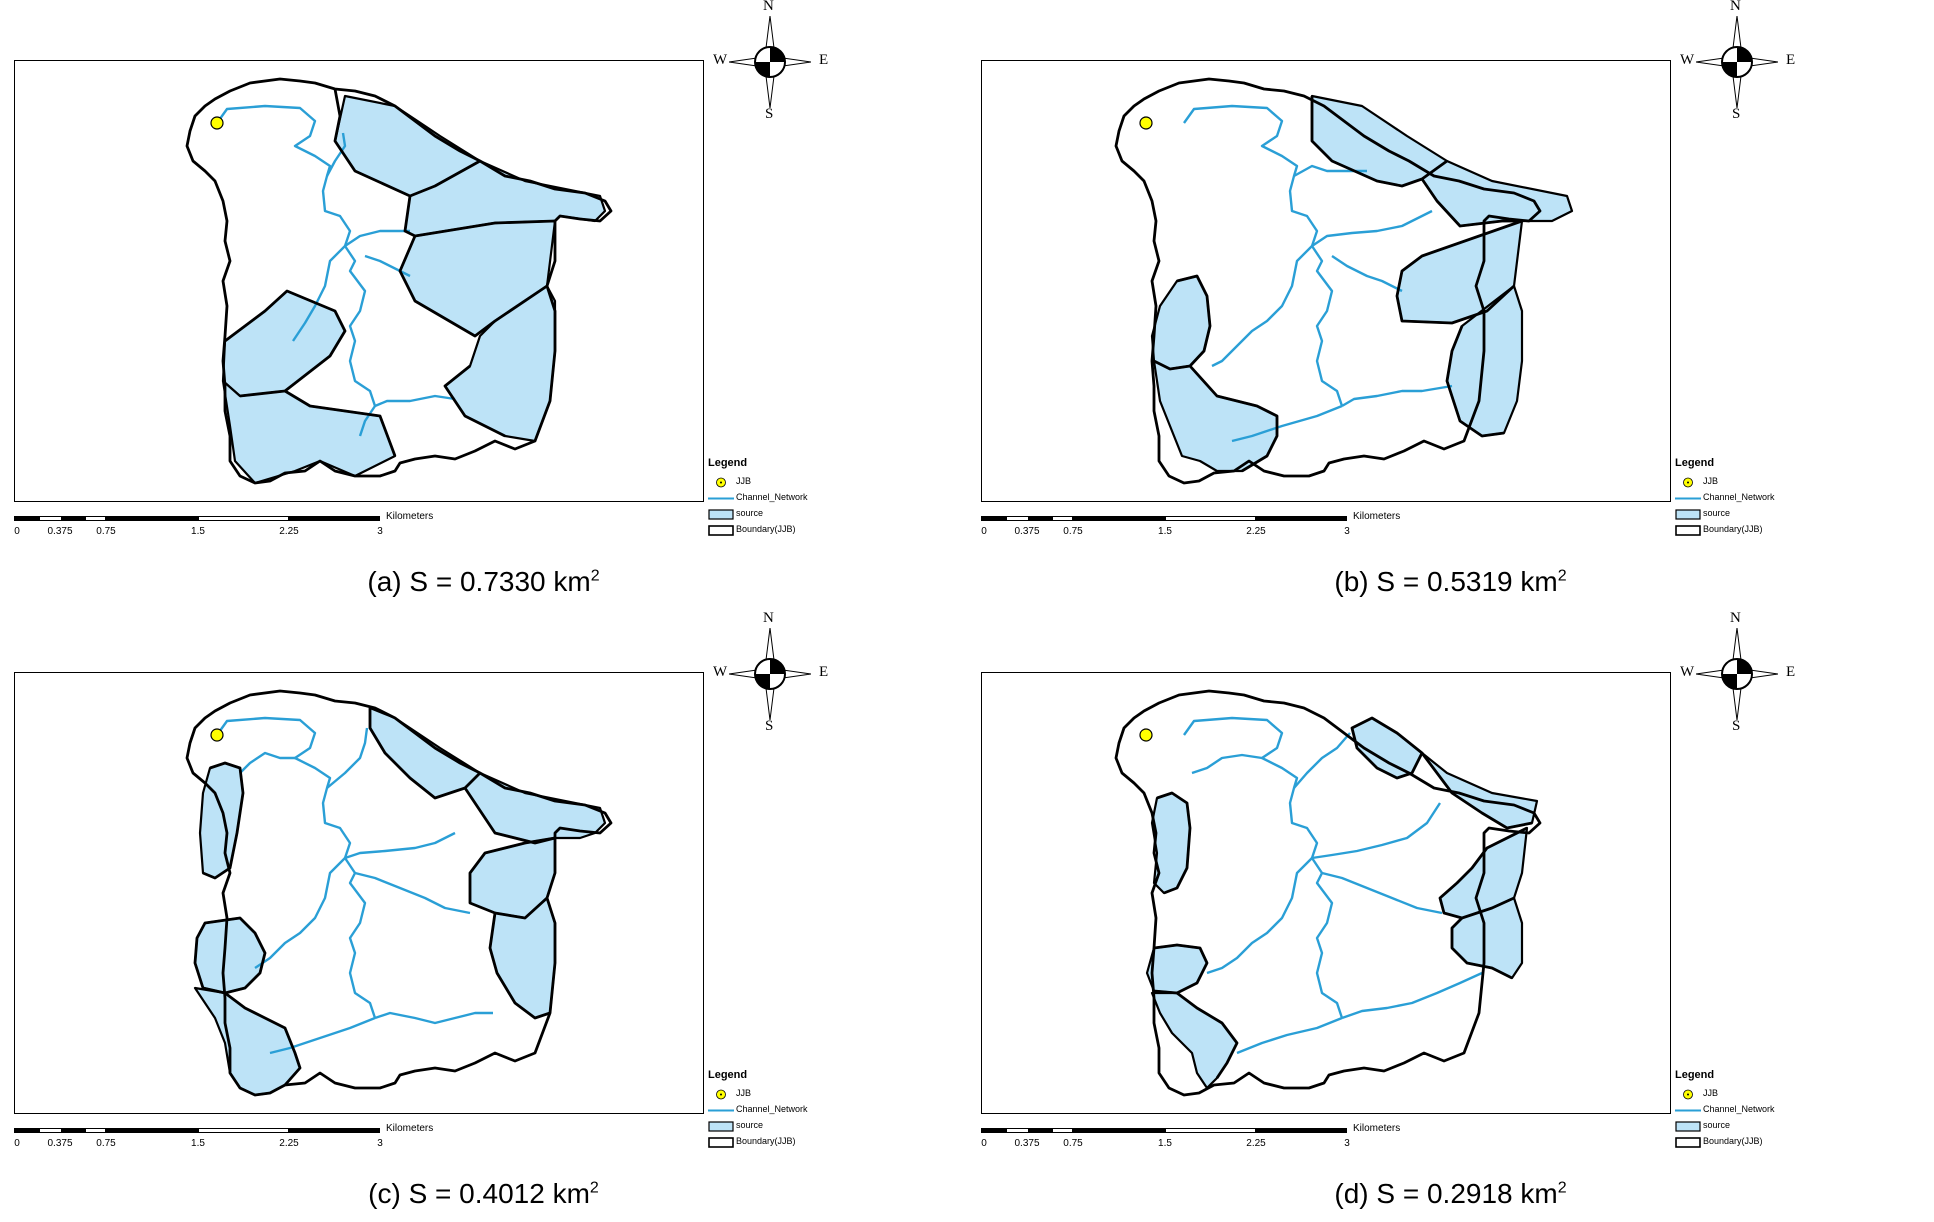 This screenshot has height=1222, width=1934. Describe the element at coordinates (483, 1194) in the screenshot. I see `panel-caption: (c) S = 0.4012 km2` at that location.